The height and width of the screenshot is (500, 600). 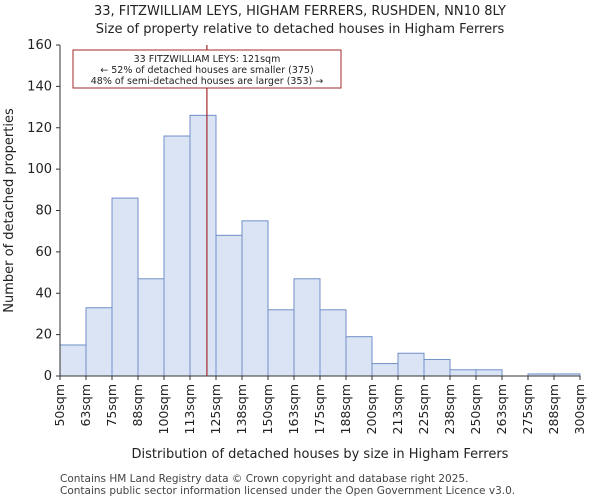 I want to click on bar-63sqm, so click(x=99, y=342).